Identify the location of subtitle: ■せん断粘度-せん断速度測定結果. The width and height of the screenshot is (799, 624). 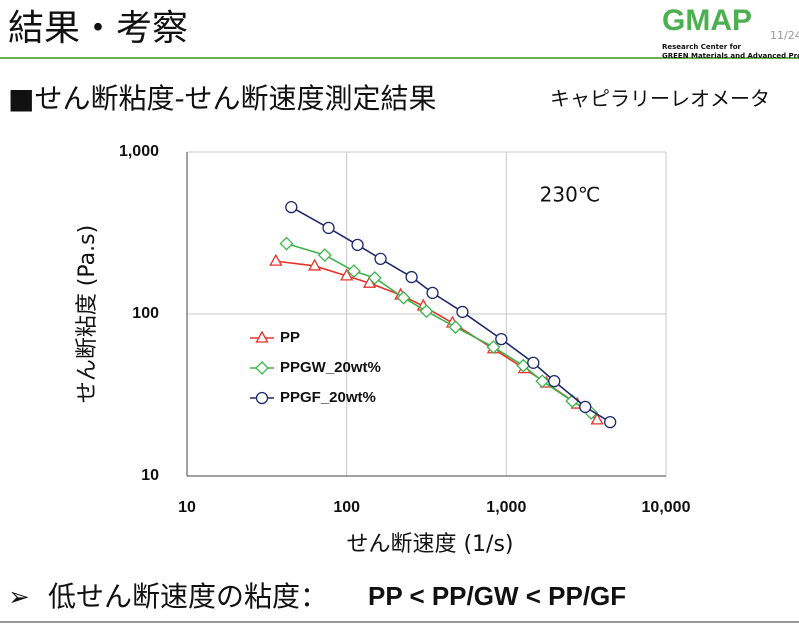
(222, 98).